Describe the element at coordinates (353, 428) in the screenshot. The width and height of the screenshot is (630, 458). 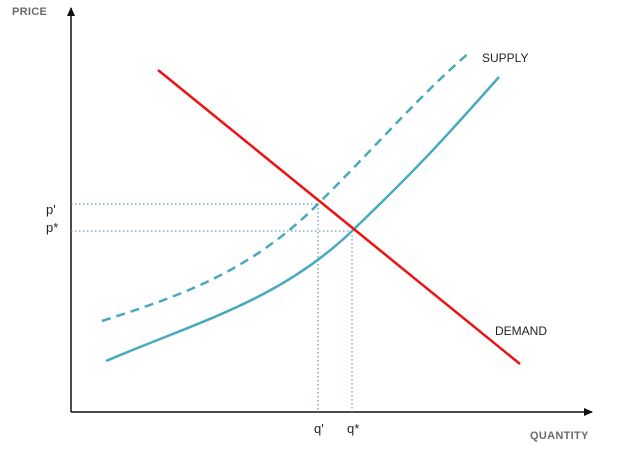
I see `q-star-label: q*` at that location.